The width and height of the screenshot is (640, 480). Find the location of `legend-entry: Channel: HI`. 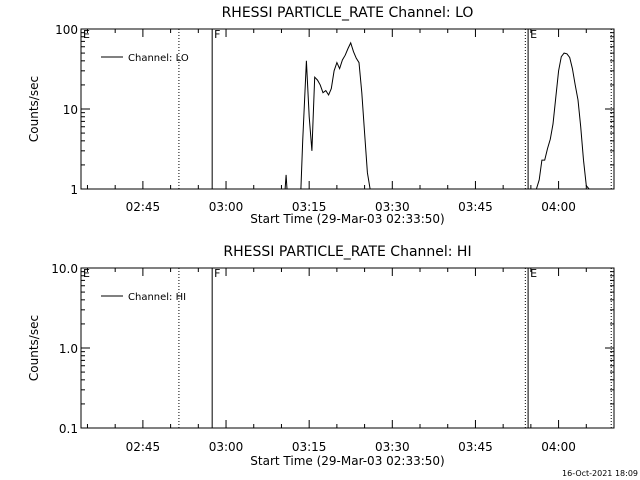

legend-entry: Channel: HI is located at coordinates (157, 297).